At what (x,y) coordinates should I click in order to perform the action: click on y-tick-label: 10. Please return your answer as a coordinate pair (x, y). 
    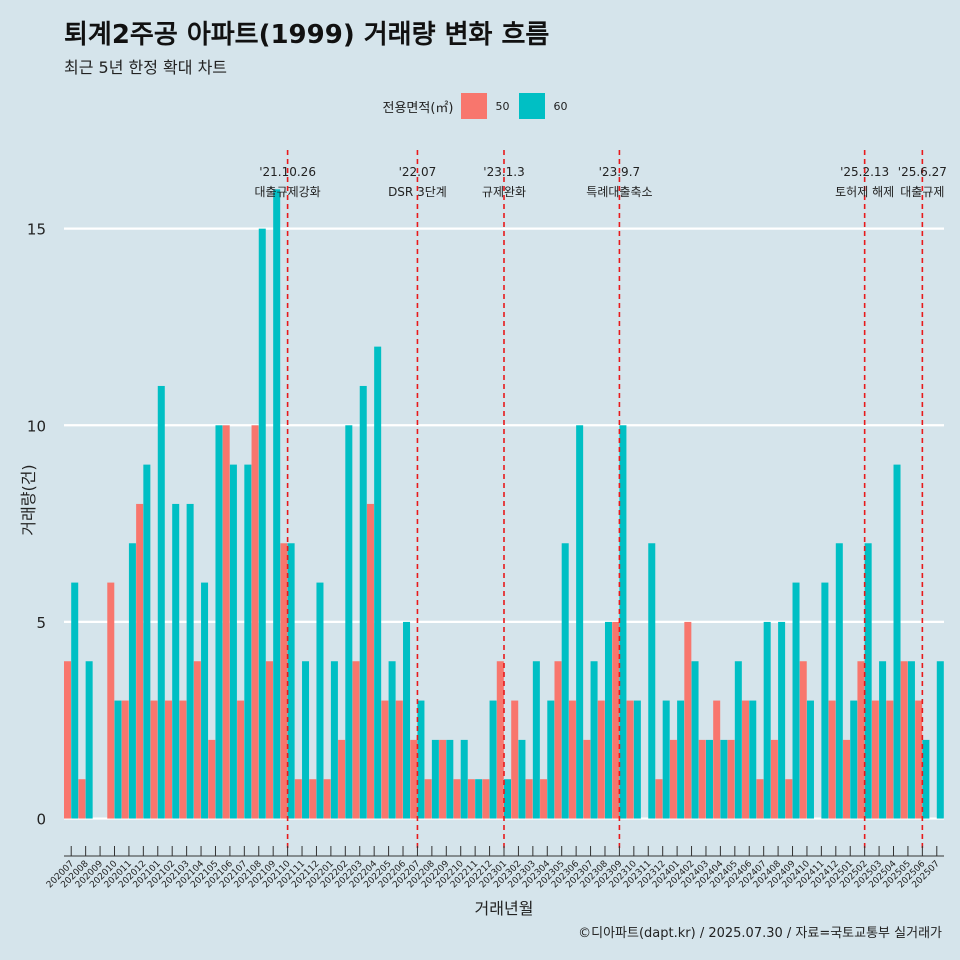
    Looking at the image, I should click on (36, 426).